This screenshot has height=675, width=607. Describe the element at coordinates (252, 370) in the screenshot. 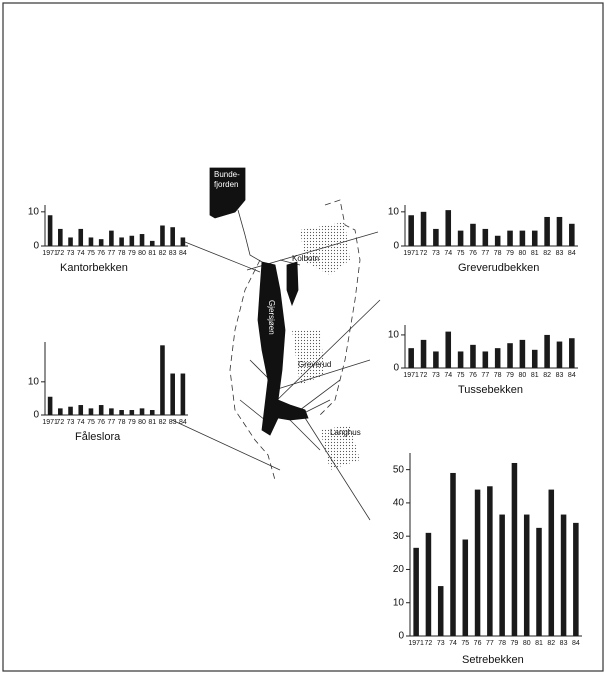

I see `boundary` at that location.